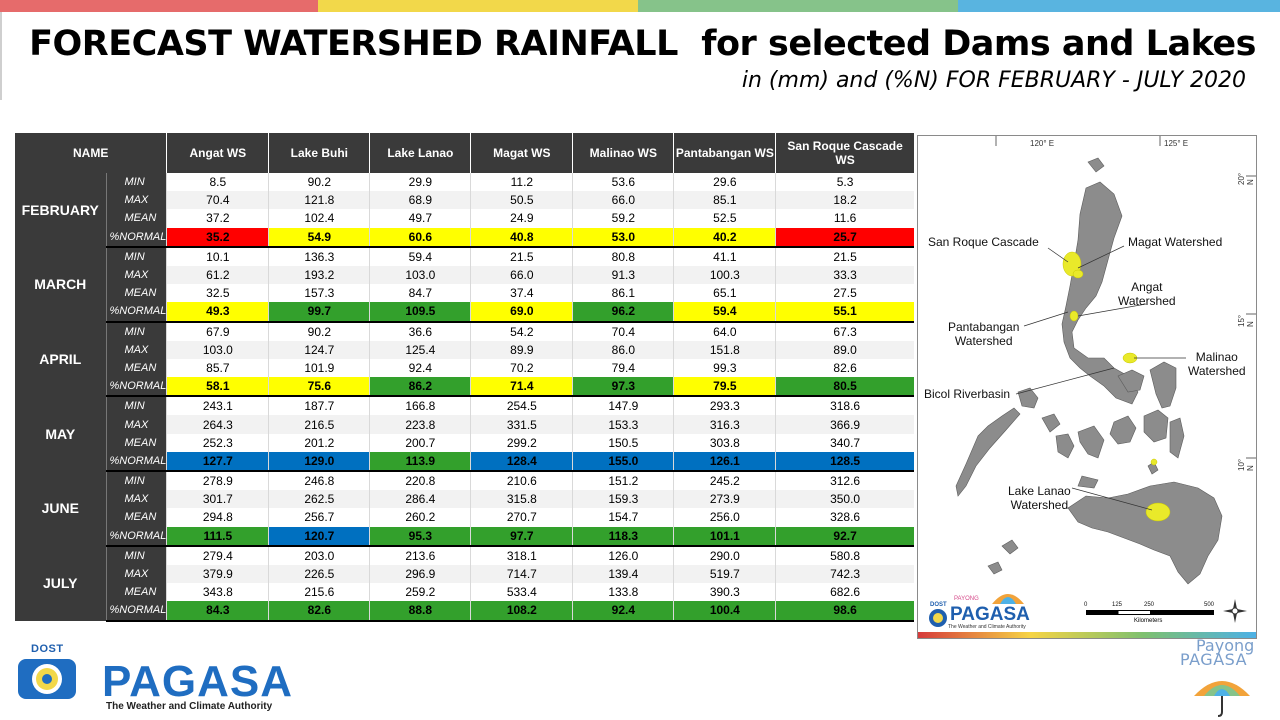 This screenshot has height=720, width=1280. What do you see at coordinates (420, 536) in the screenshot?
I see `percent-normal-cell: 95.3` at bounding box center [420, 536].